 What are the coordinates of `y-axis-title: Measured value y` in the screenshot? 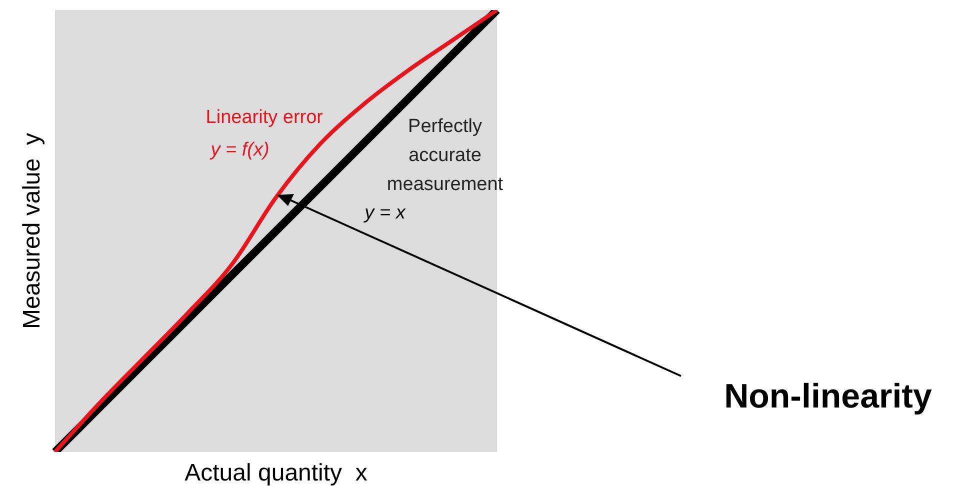 It's located at (32, 231).